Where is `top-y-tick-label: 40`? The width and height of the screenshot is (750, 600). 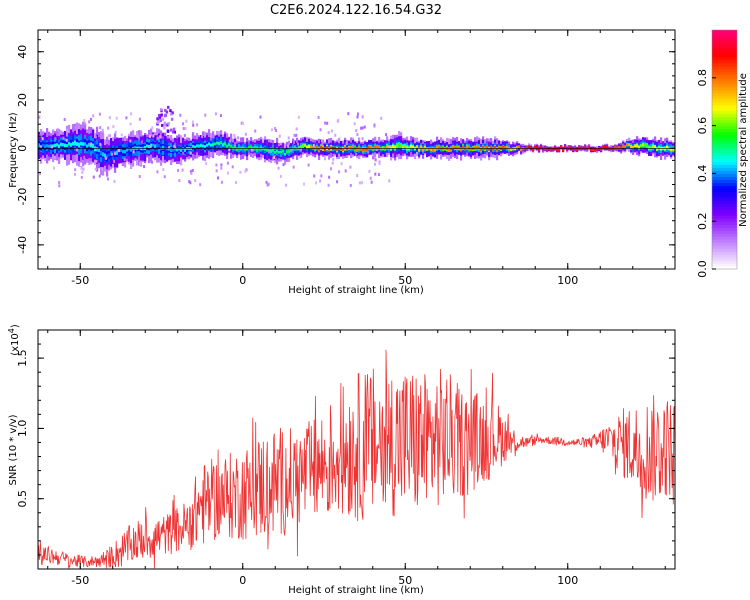 top-y-tick-label: 40 is located at coordinates (22, 52).